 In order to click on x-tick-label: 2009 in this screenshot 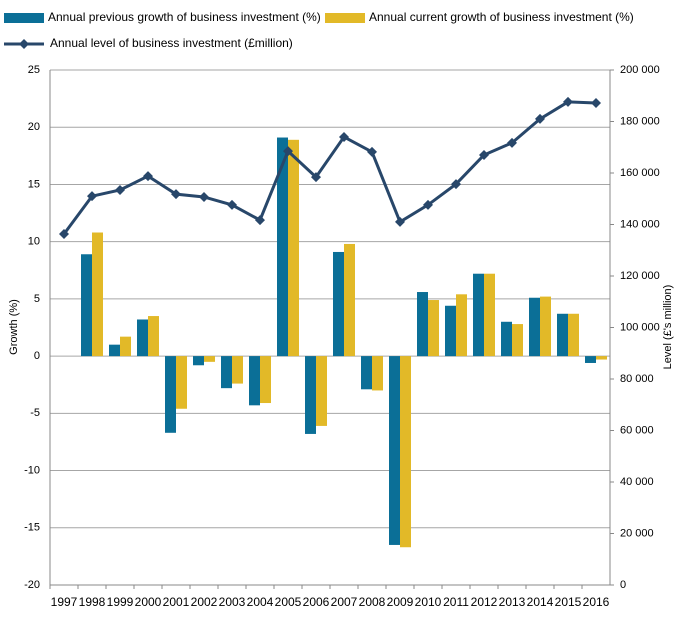, I will do `click(400, 602)`.